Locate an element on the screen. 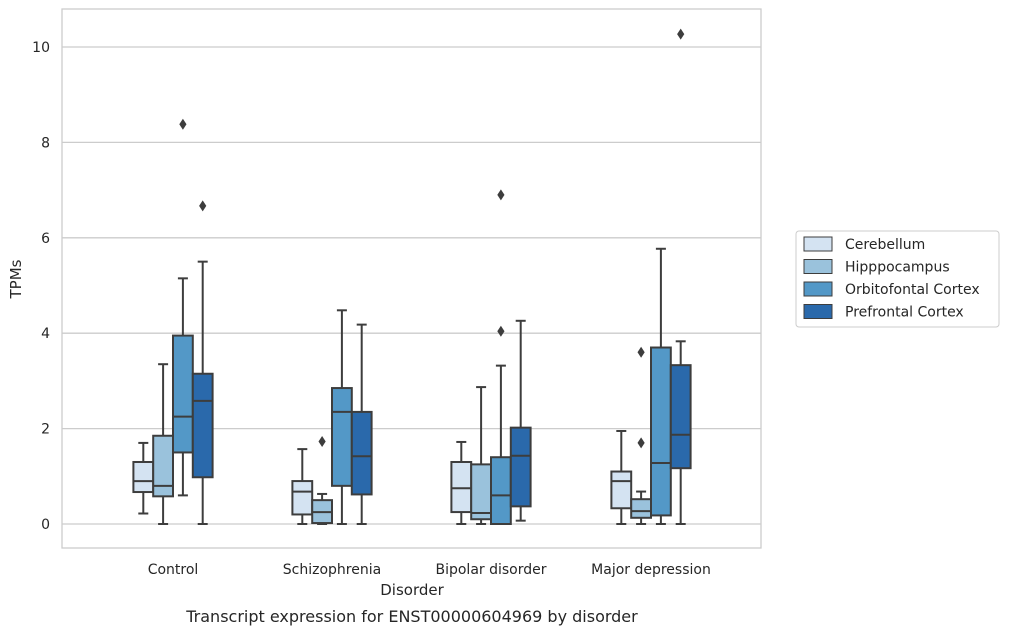 The height and width of the screenshot is (634, 1009). legend-label: Cerebellum is located at coordinates (885, 245).